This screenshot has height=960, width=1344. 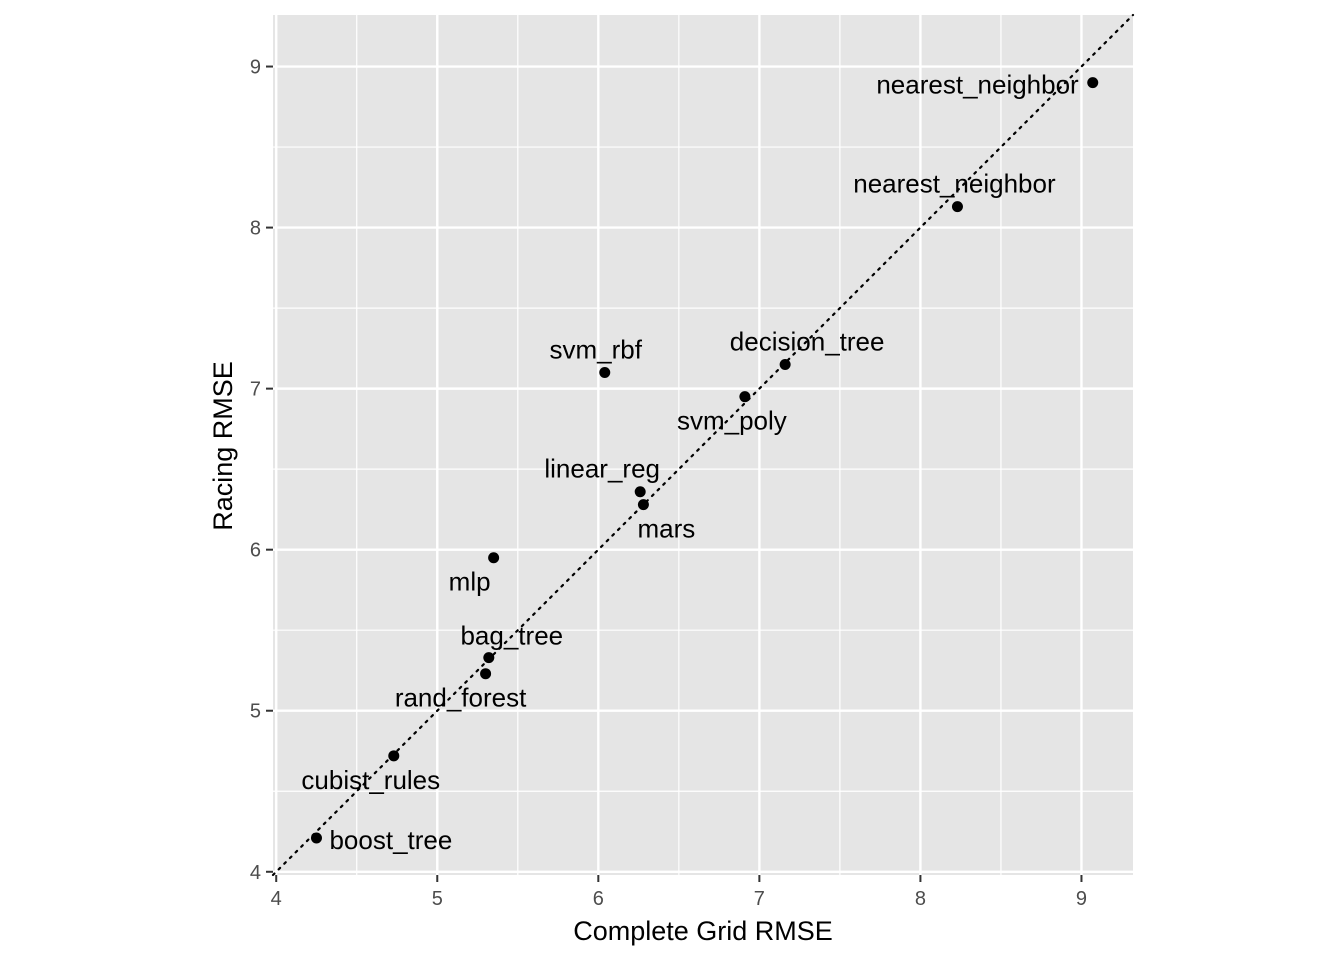 I want to click on y-axis-title: Racing RMSE, so click(x=223, y=446).